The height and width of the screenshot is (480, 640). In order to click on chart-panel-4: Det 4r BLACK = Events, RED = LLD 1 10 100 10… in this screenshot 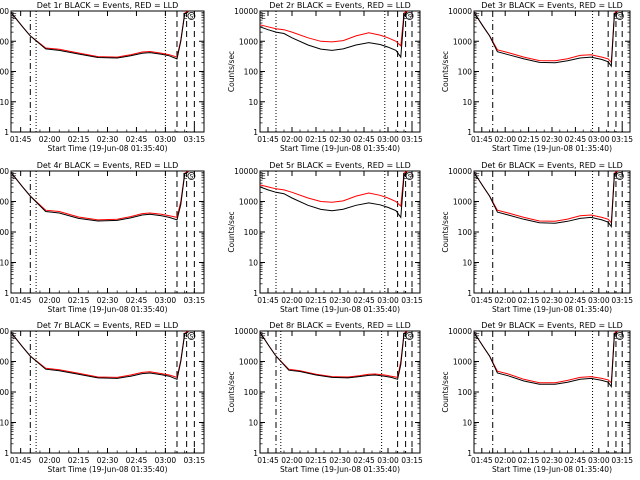, I will do `click(102, 237)`.